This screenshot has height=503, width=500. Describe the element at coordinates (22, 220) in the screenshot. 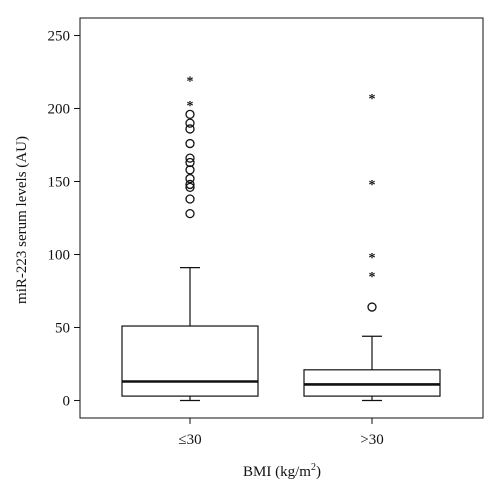

I see `y-axis-title: miR-223 serum levels (AU)` at that location.